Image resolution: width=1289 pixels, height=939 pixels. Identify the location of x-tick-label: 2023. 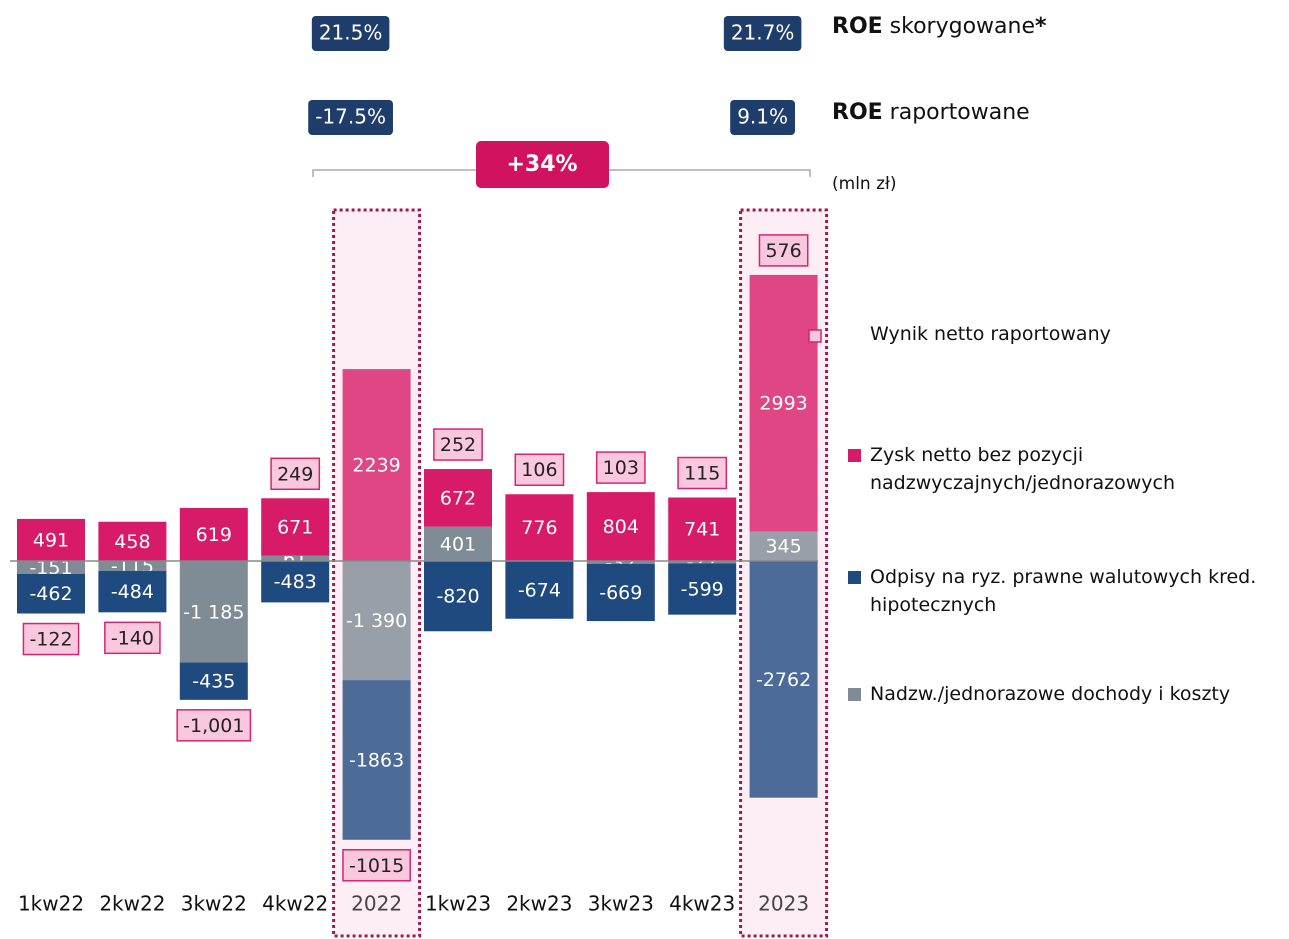
(783, 904).